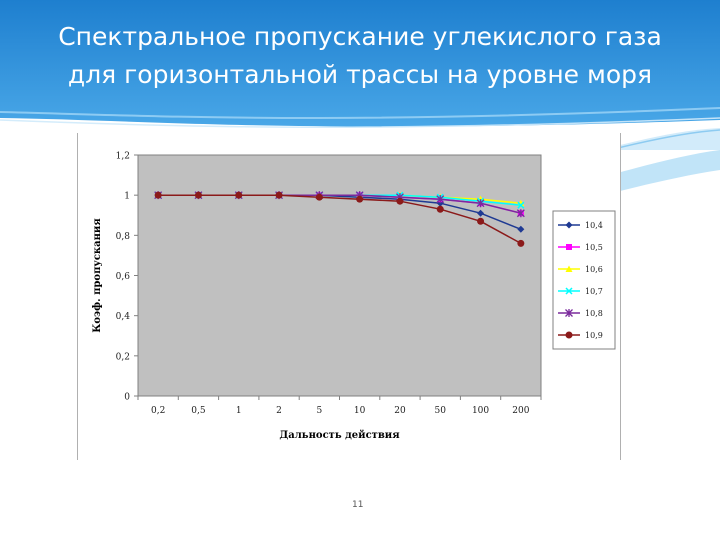 This screenshot has height=540, width=720. I want to click on legend-item: 10,9, so click(580, 335).